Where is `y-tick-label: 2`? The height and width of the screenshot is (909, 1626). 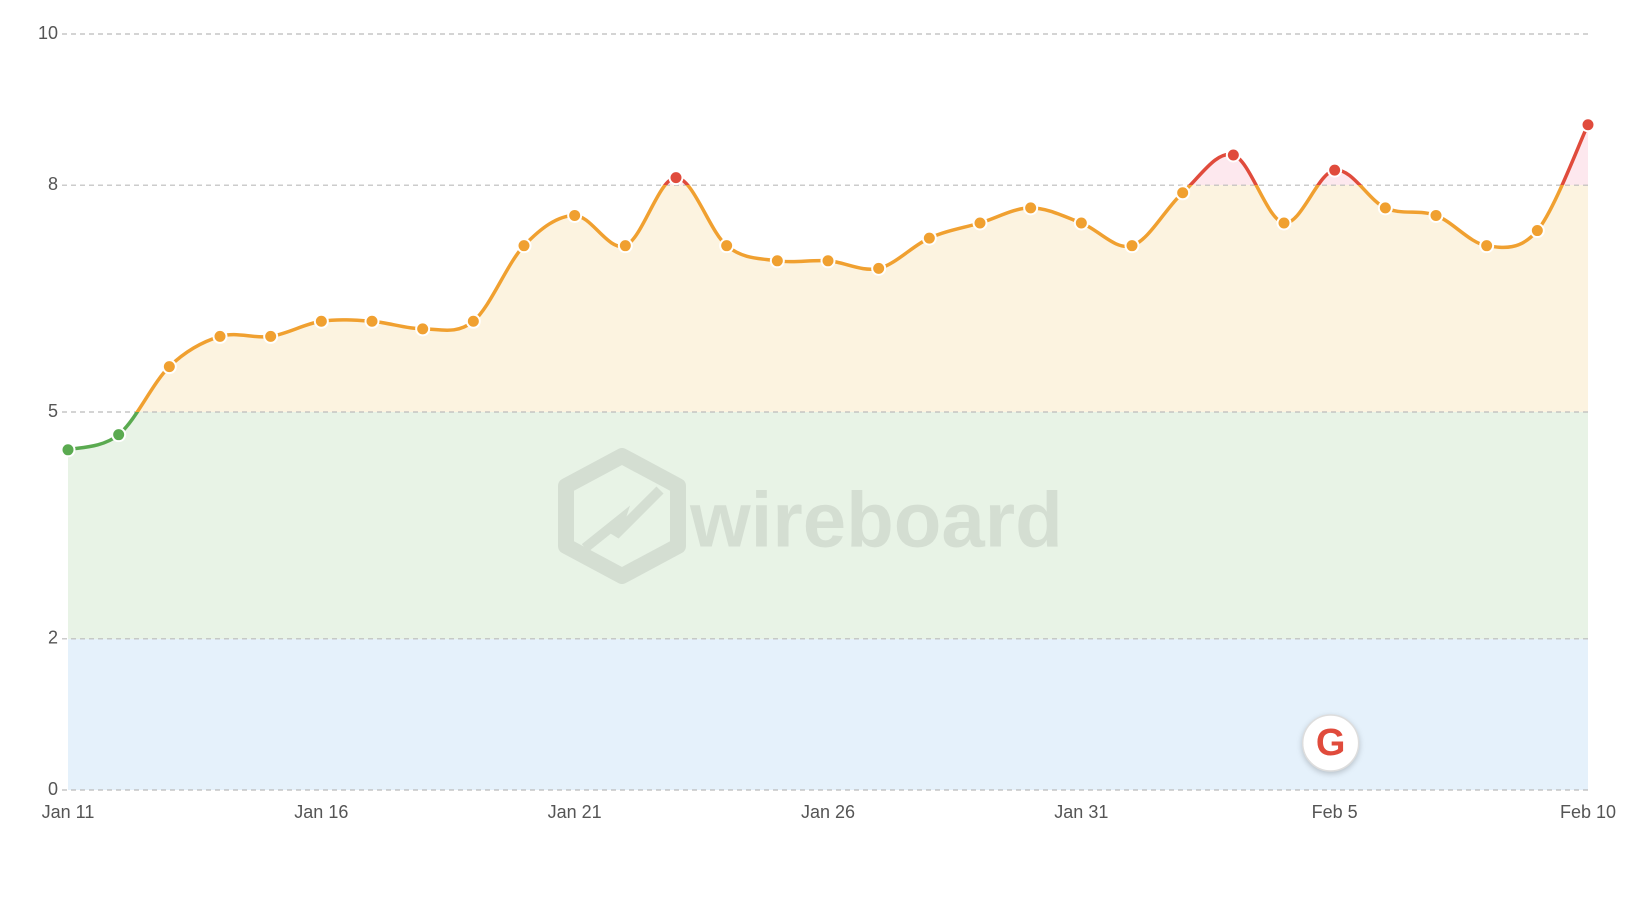 y-tick-label: 2 is located at coordinates (53, 638).